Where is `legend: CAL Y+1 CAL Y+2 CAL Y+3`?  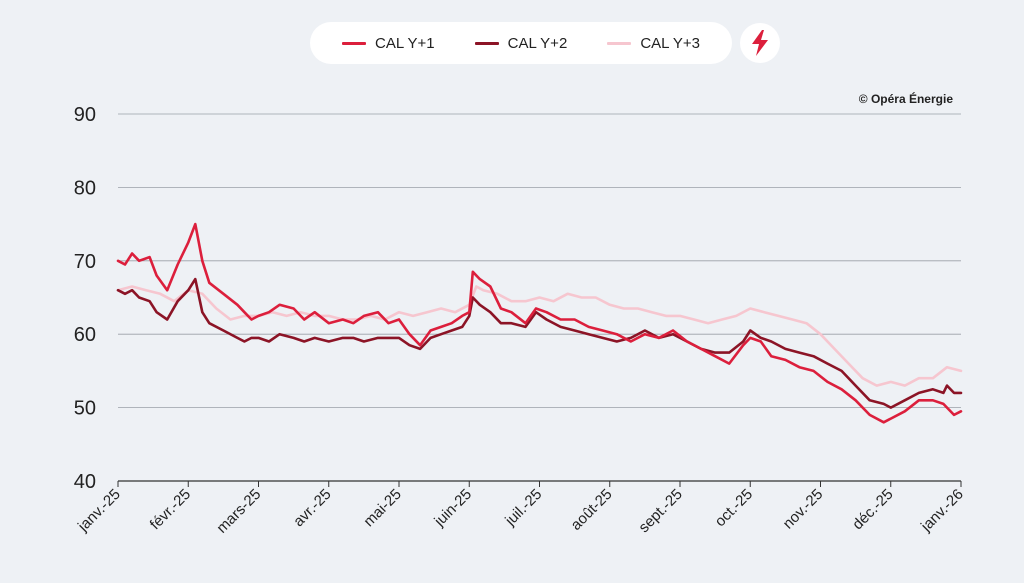
legend: CAL Y+1 CAL Y+2 CAL Y+3 is located at coordinates (521, 43).